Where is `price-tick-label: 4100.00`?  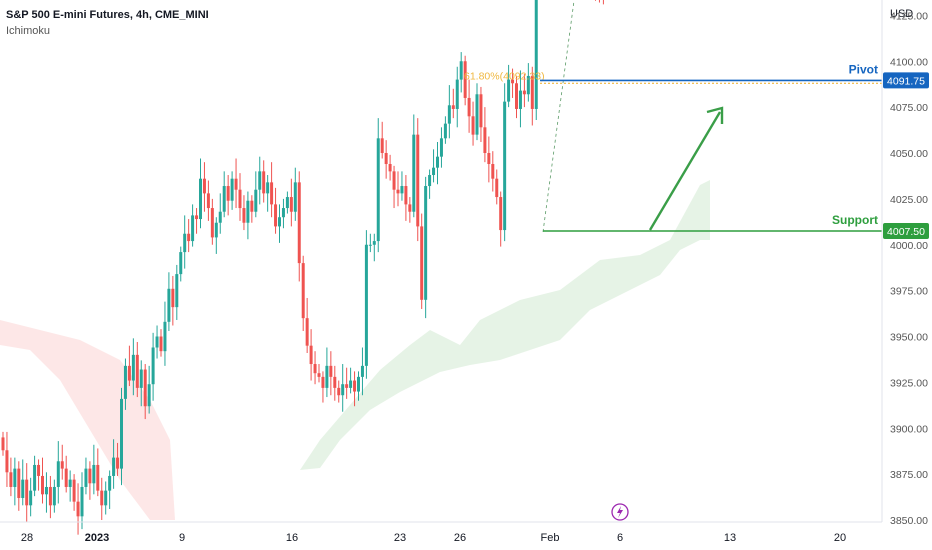
price-tick-label: 4100.00 is located at coordinates (909, 62).